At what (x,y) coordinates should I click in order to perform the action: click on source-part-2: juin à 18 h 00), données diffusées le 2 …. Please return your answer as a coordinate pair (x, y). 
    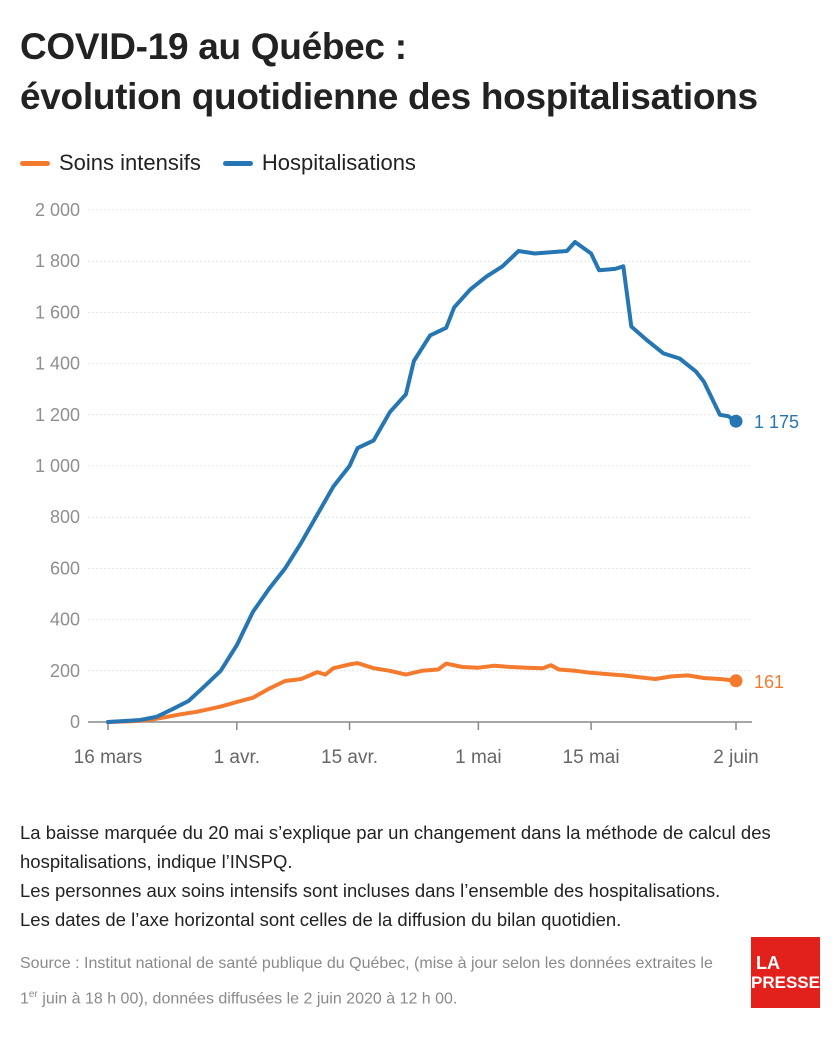
    Looking at the image, I should click on (247, 999).